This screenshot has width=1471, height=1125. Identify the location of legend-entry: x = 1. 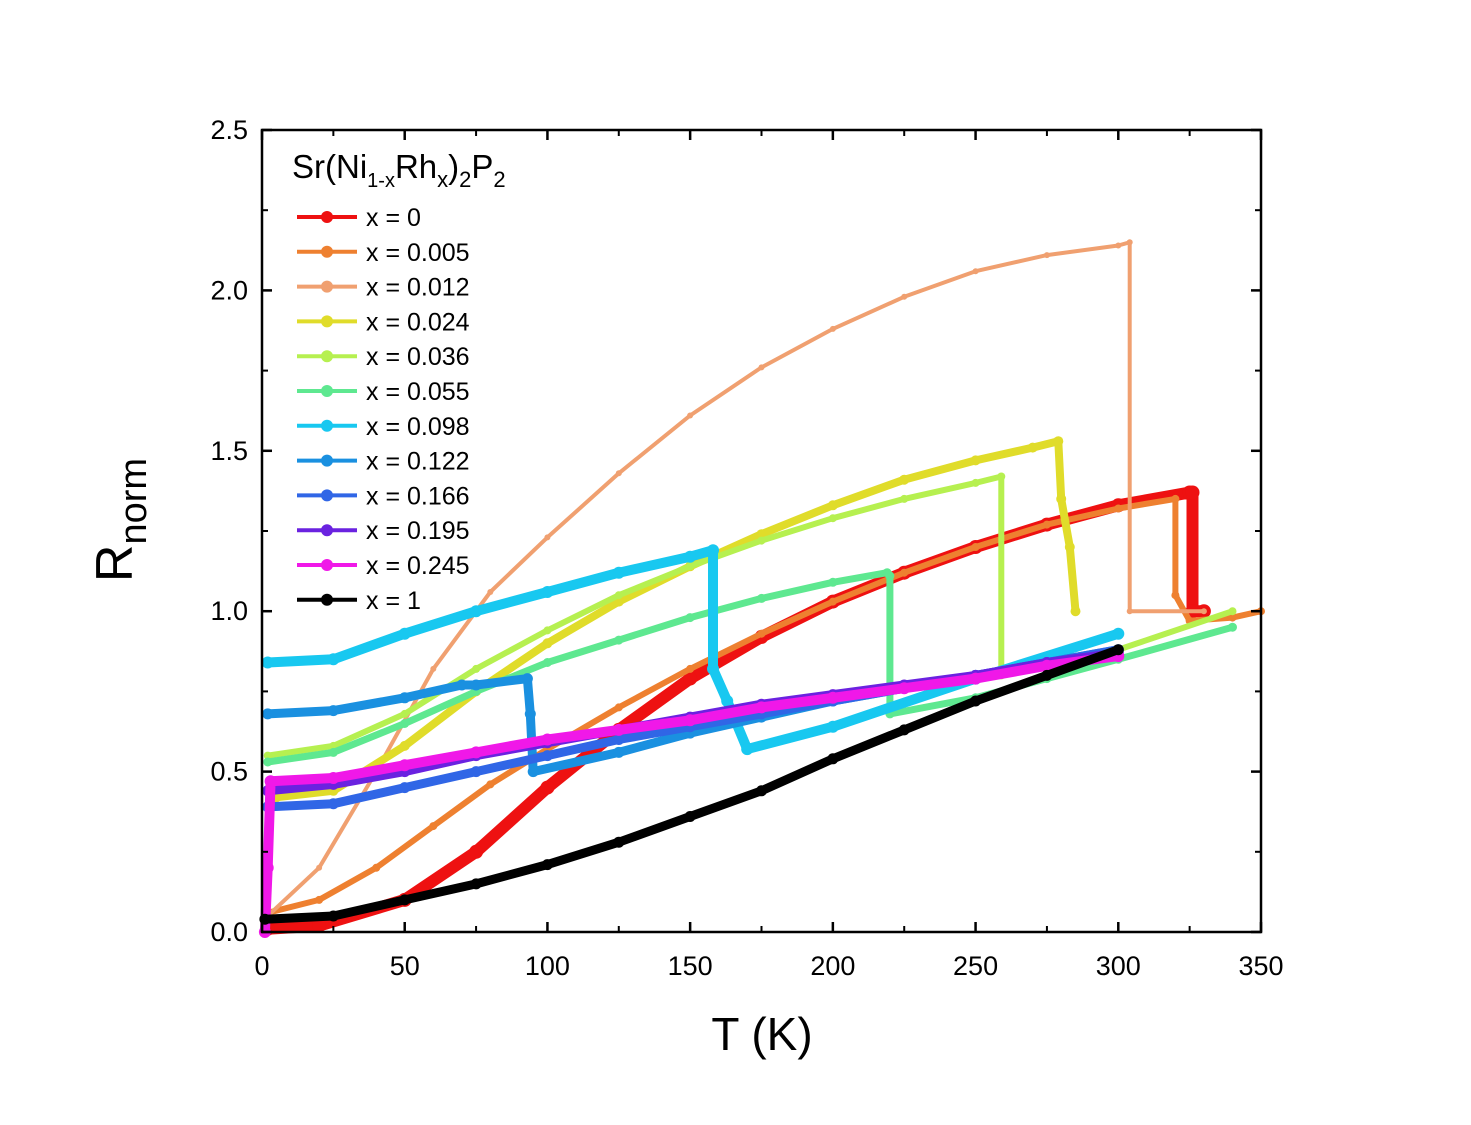
(359, 601).